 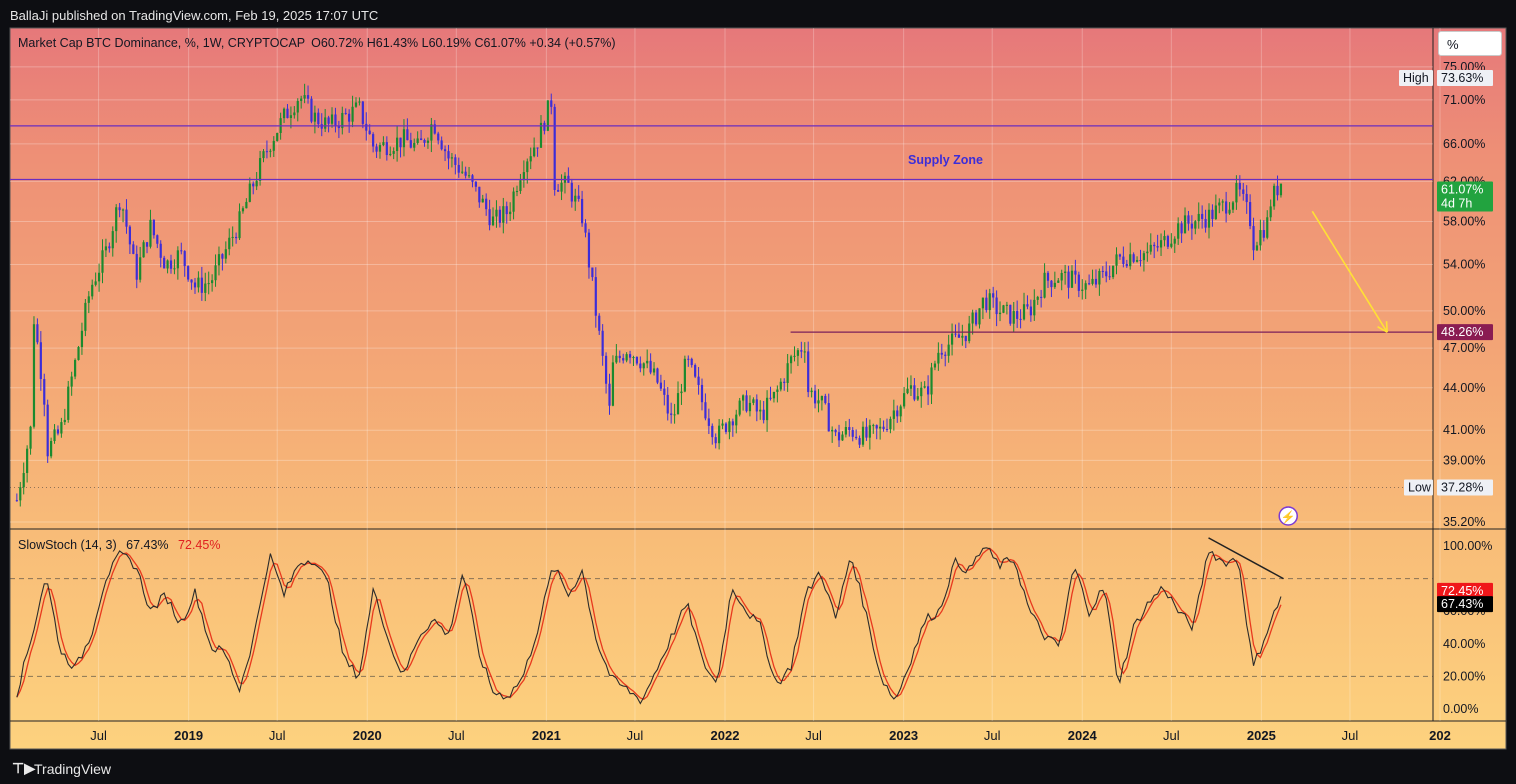 What do you see at coordinates (1465, 203) in the screenshot?
I see `countdown-tag-bg` at bounding box center [1465, 203].